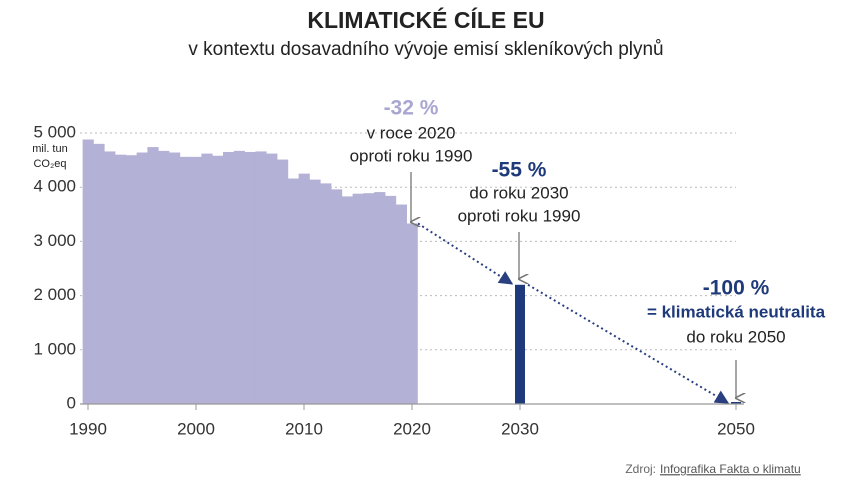  What do you see at coordinates (71, 402) in the screenshot?
I see `y-tick-label: 0` at bounding box center [71, 402].